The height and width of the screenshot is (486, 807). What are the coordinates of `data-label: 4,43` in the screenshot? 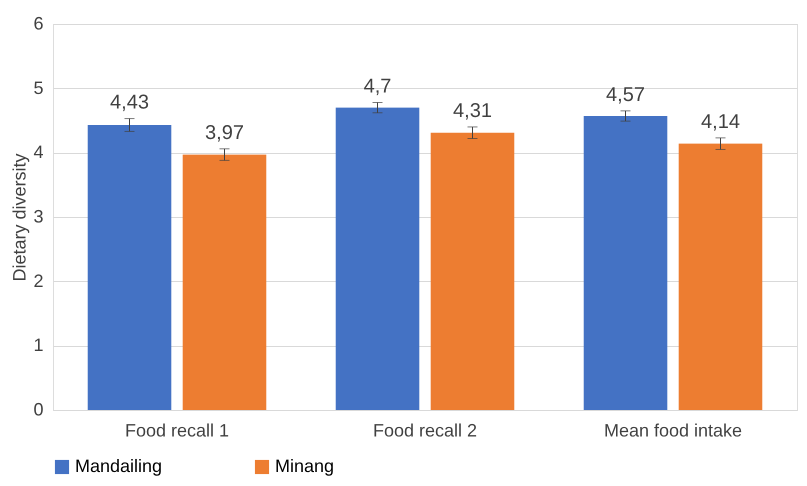 It's located at (129, 103).